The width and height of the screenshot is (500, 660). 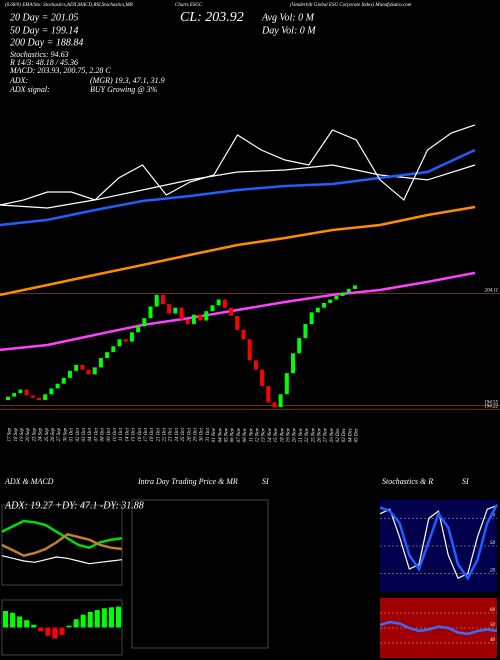 I want to click on y-tick-label: 40, so click(x=493, y=640).